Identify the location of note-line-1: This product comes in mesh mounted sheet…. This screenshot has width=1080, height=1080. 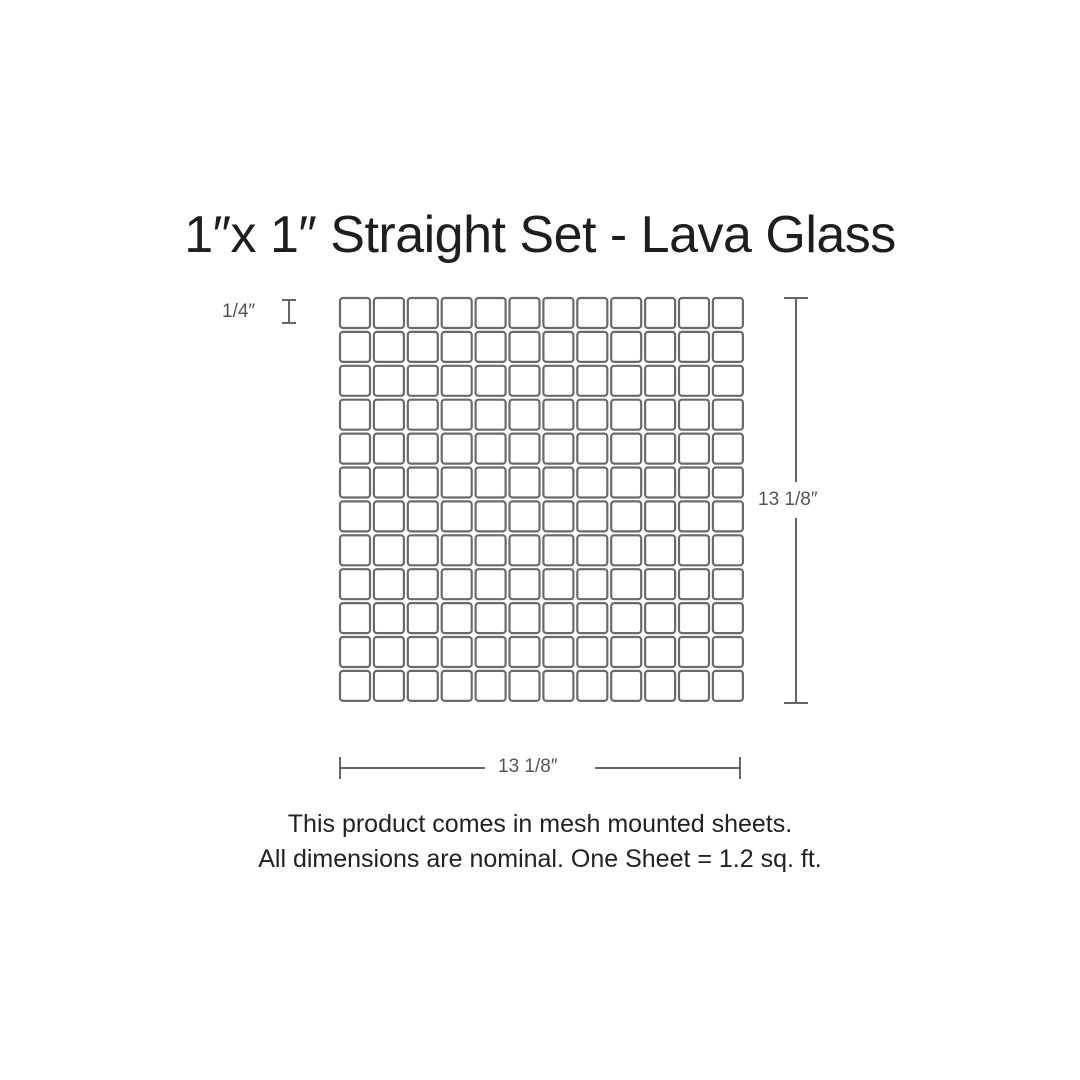
(540, 824).